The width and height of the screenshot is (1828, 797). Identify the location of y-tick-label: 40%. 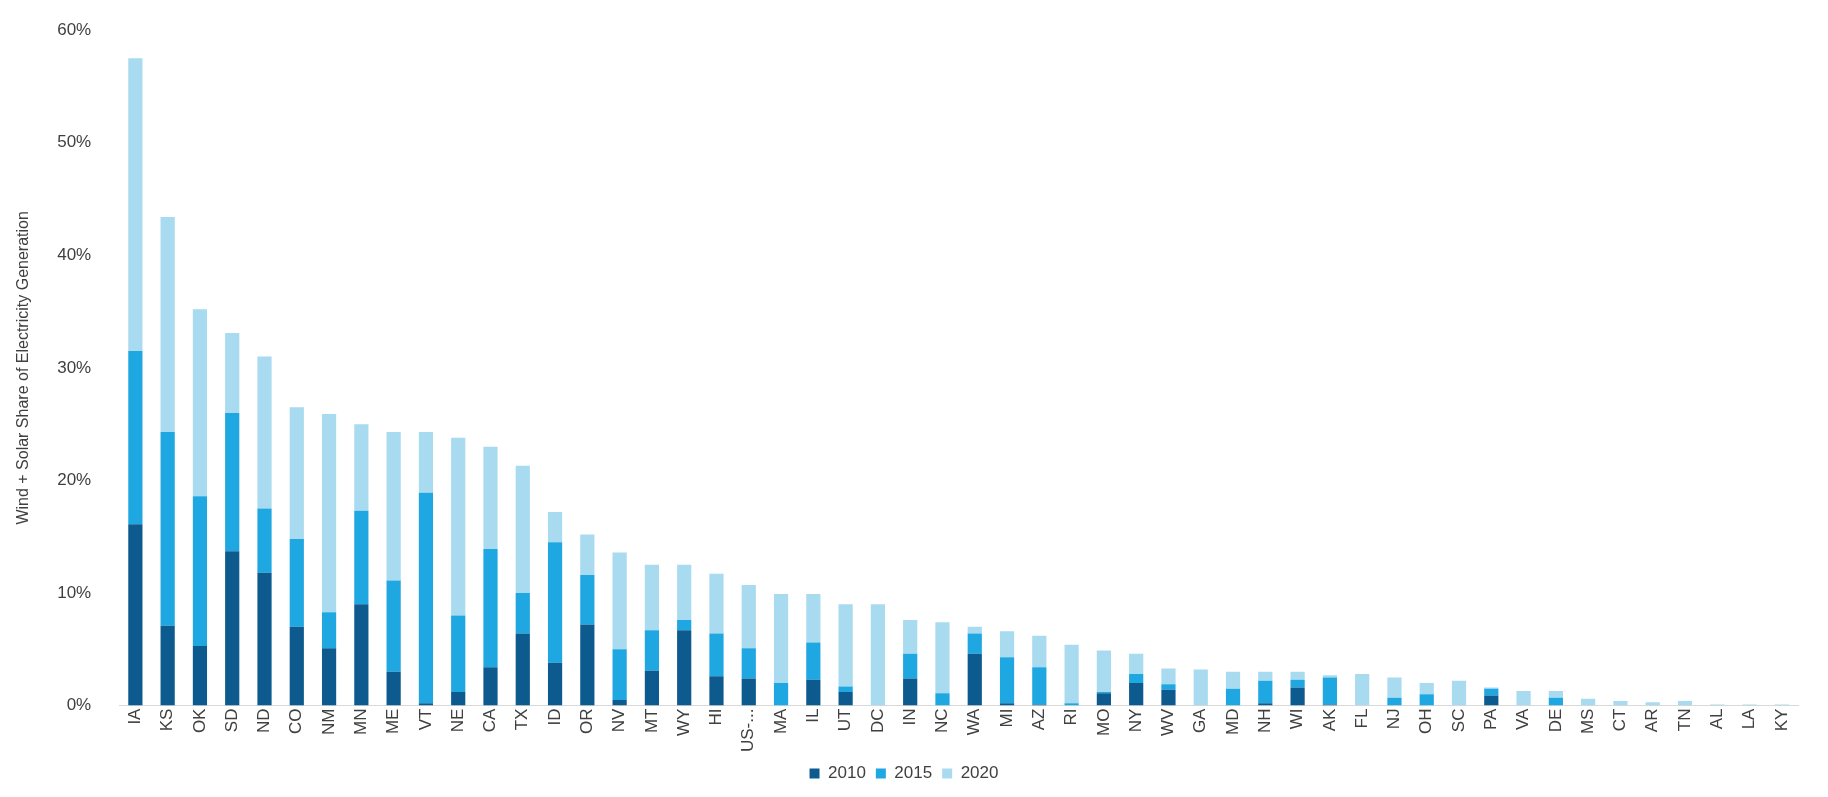
(74, 255).